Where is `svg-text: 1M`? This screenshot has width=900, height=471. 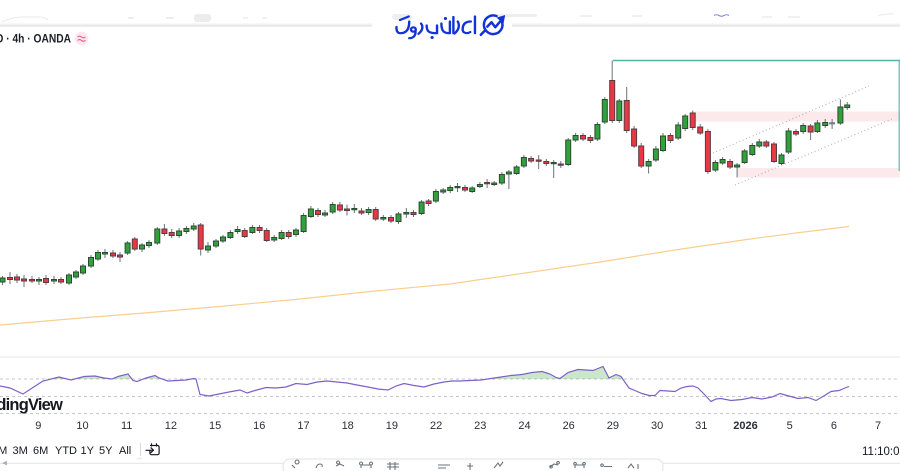 svg-text: 1M is located at coordinates (3, 451).